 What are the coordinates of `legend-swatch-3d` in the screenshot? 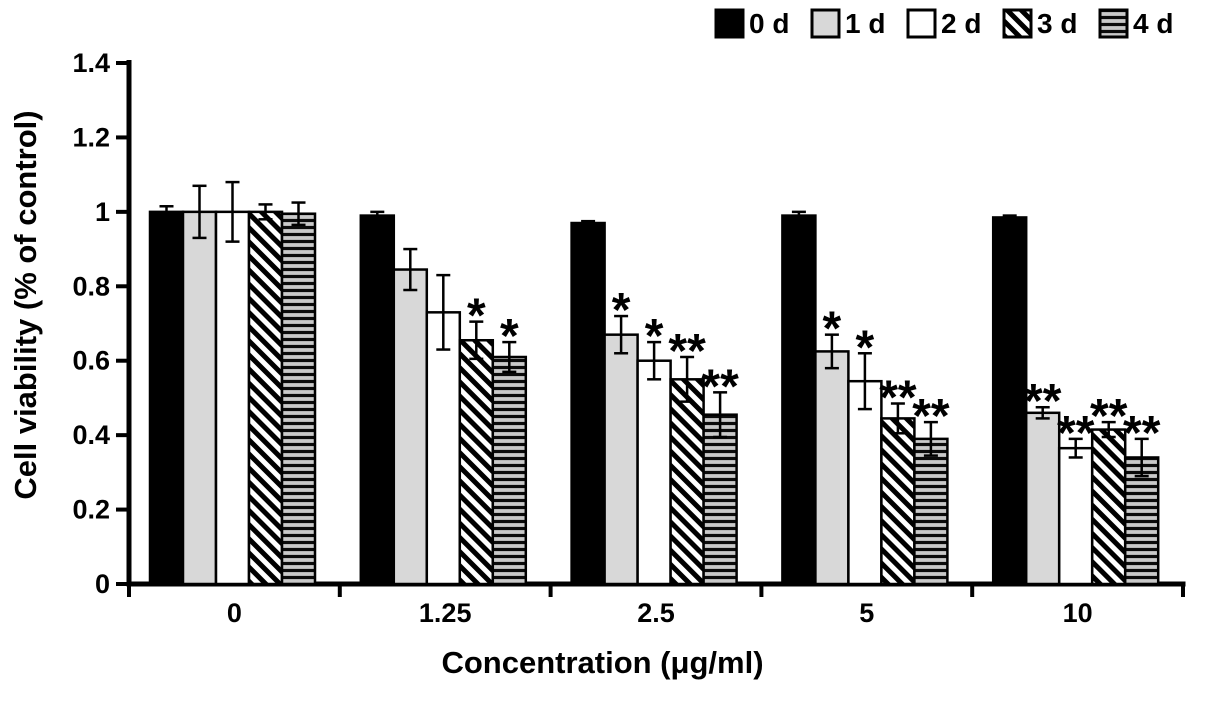 It's located at (1017, 23).